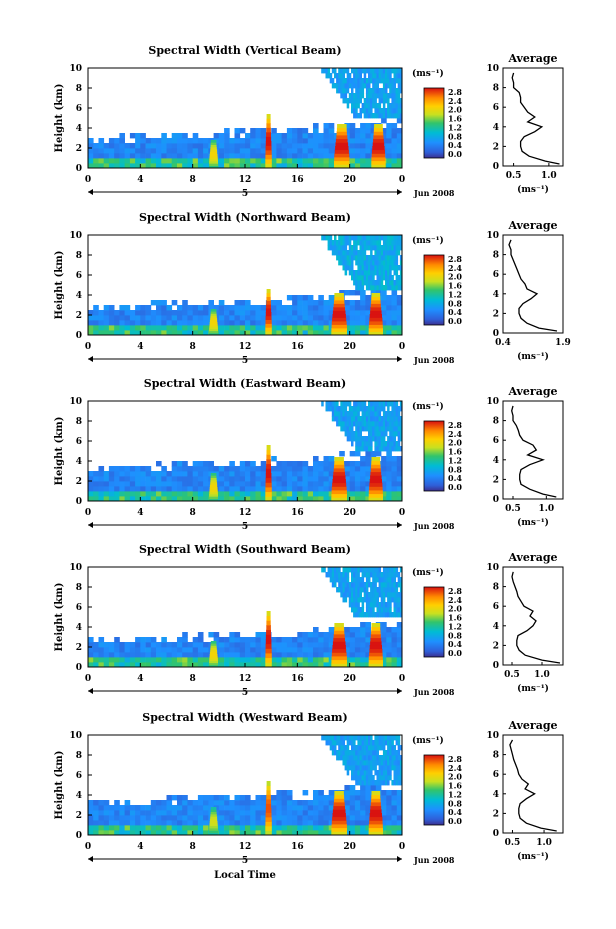 This screenshot has height=929, width=616. Describe the element at coordinates (496, 814) in the screenshot. I see `average-y-tick-label: 2` at that location.